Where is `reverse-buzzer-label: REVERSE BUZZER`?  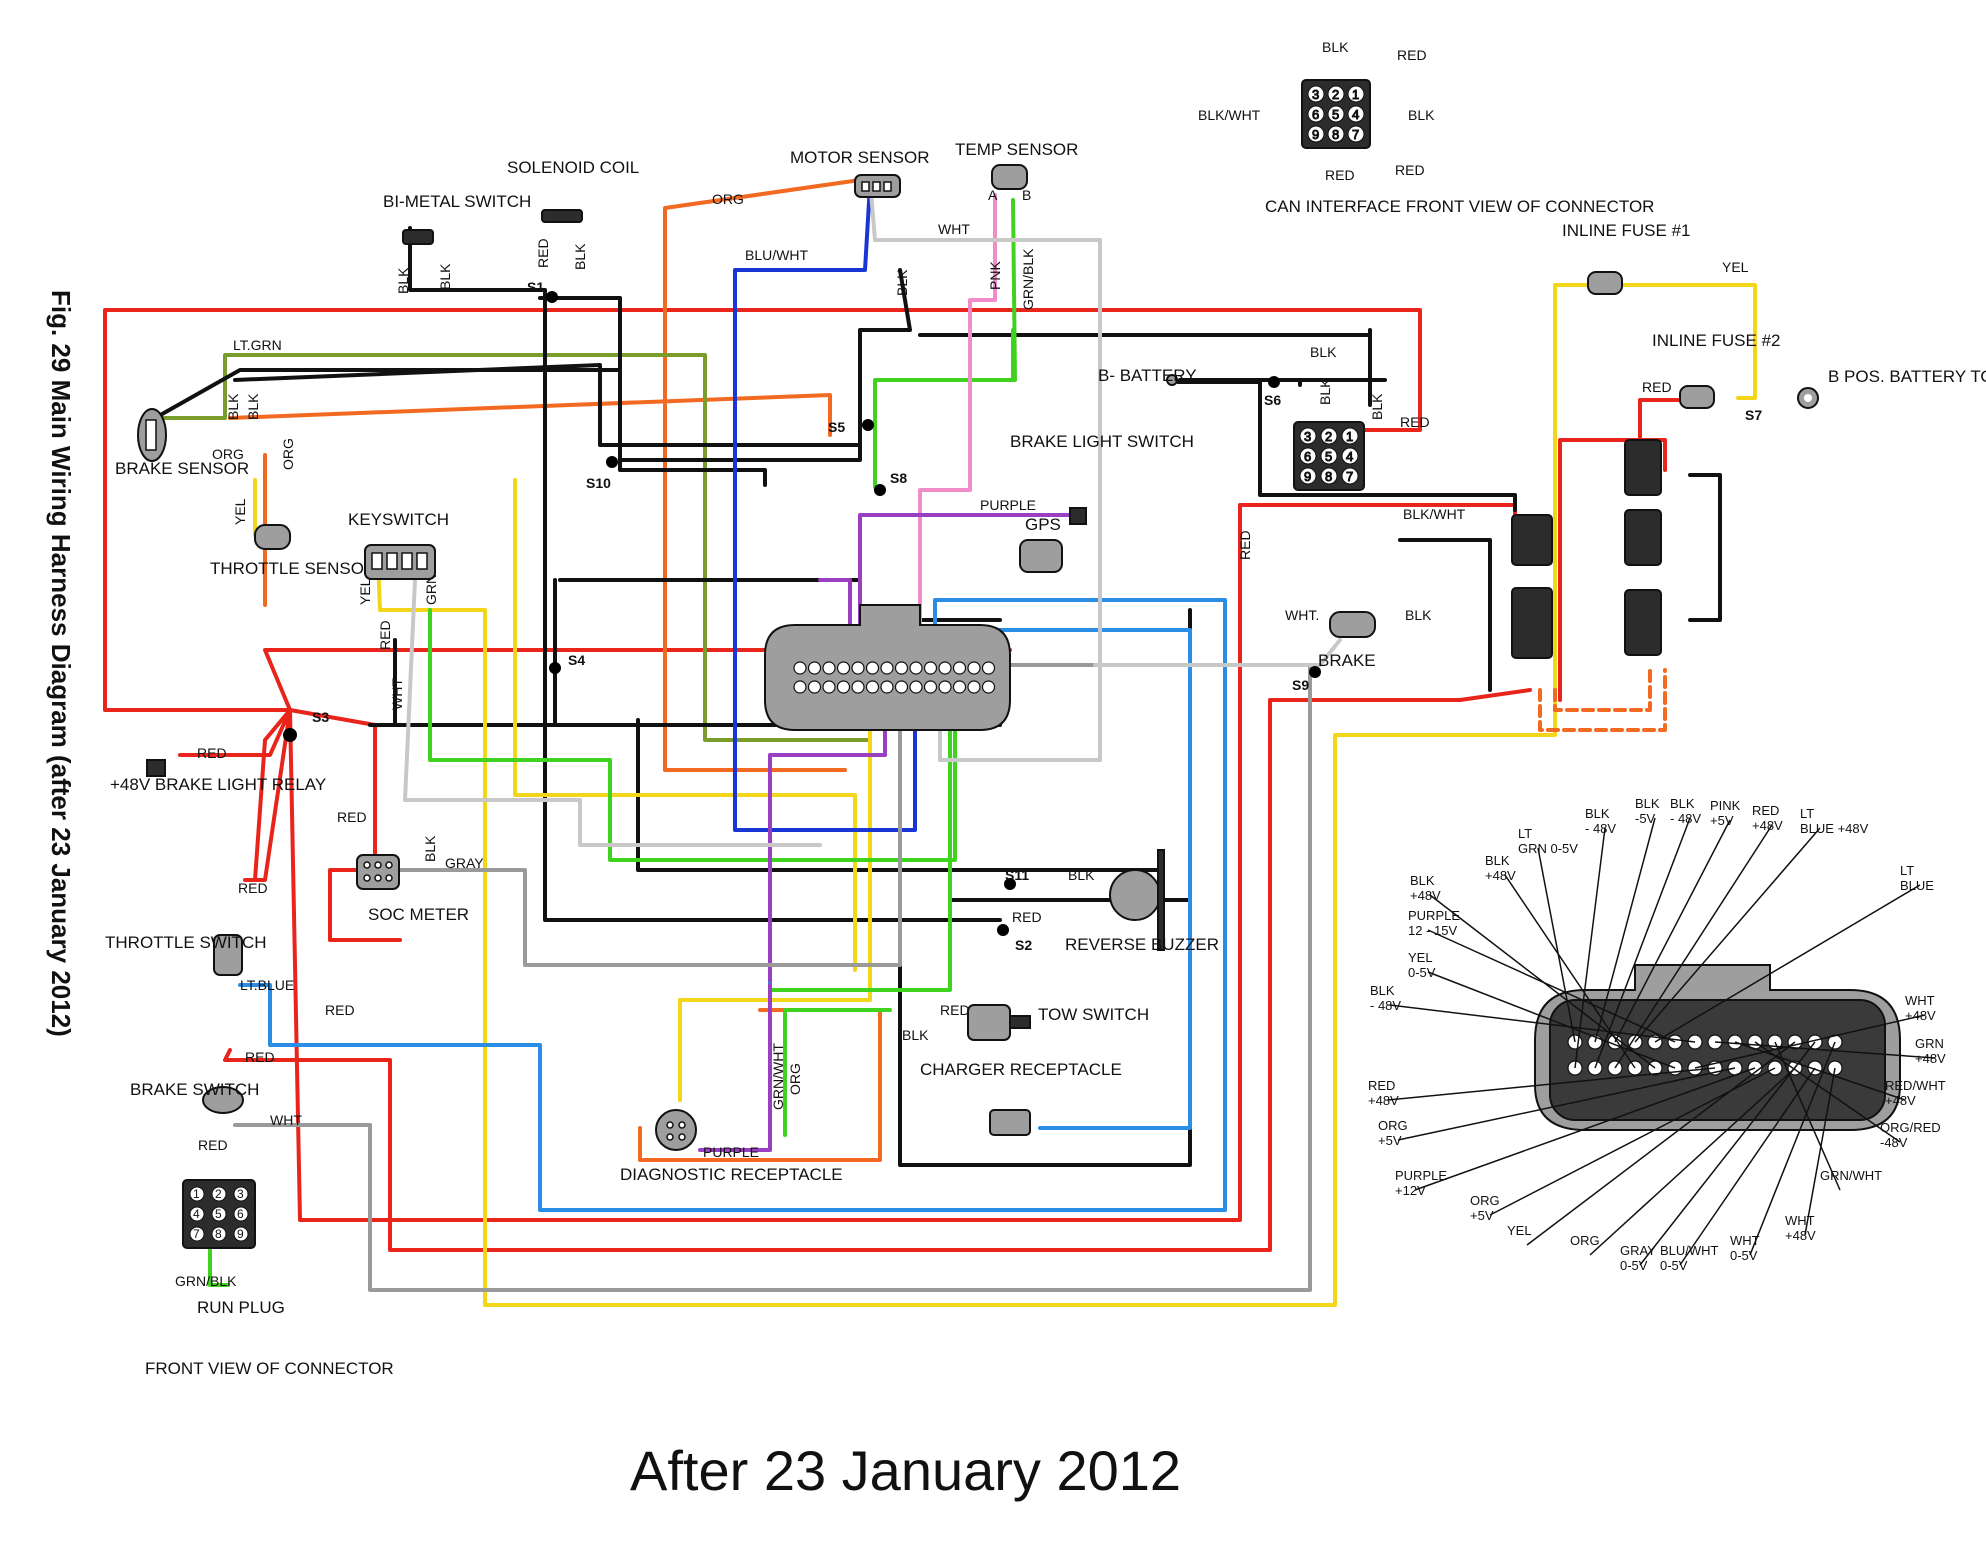
reverse-buzzer-label: REVERSE BUZZER is located at coordinates (1142, 944).